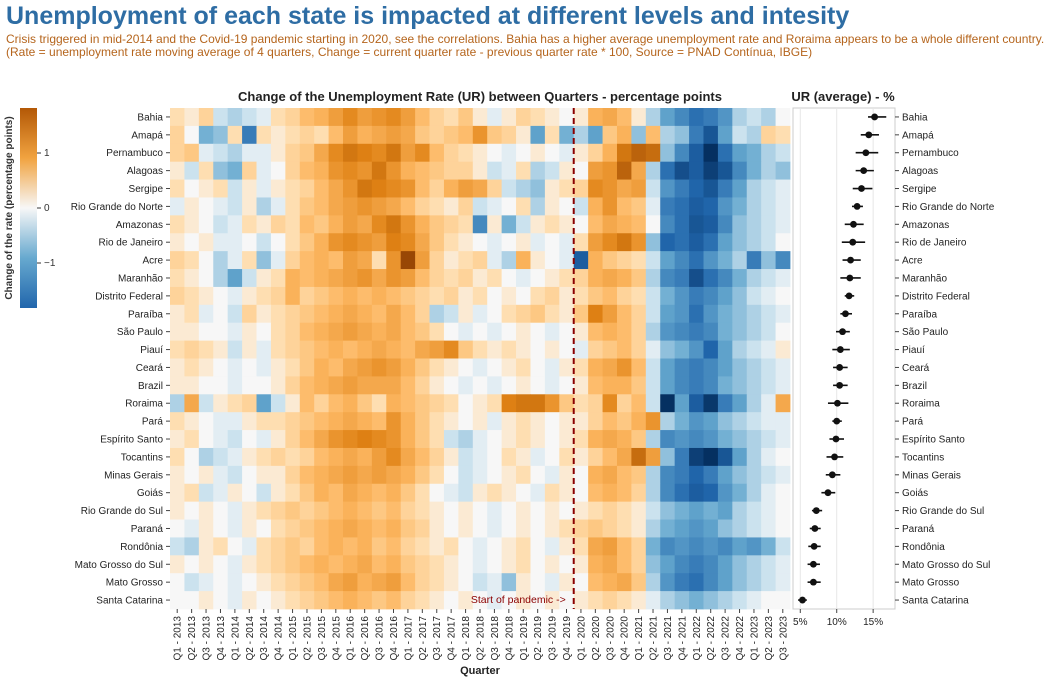 The height and width of the screenshot is (682, 1049). Describe the element at coordinates (9, 207) in the screenshot. I see `legend-title: Change of the rate (percentage points)` at that location.